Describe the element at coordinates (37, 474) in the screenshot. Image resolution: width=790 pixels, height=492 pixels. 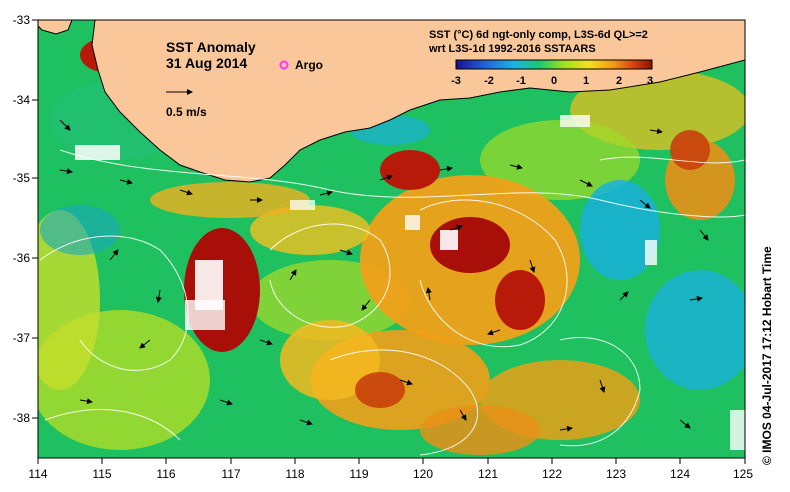
I see `lon-tick-label: 114` at that location.